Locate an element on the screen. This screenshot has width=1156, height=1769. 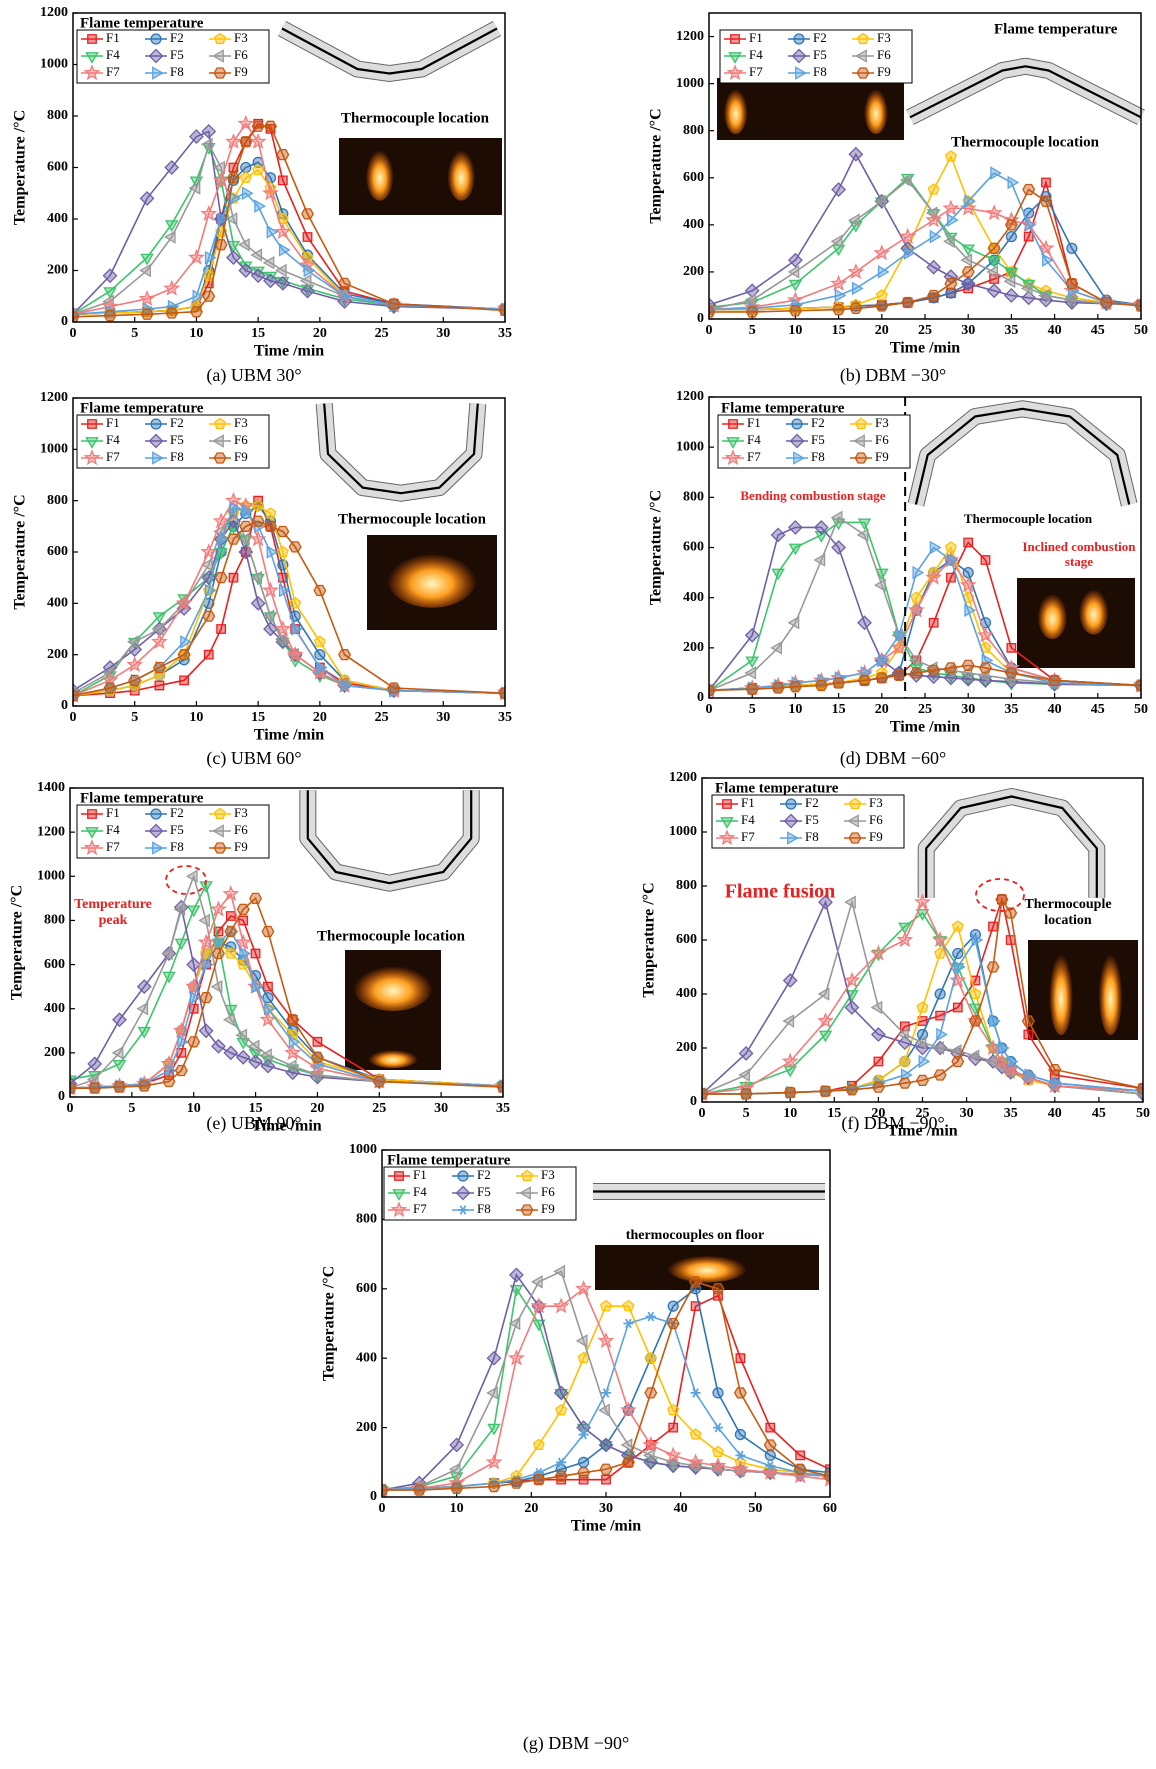
legend-label: F2 is located at coordinates (177, 37).